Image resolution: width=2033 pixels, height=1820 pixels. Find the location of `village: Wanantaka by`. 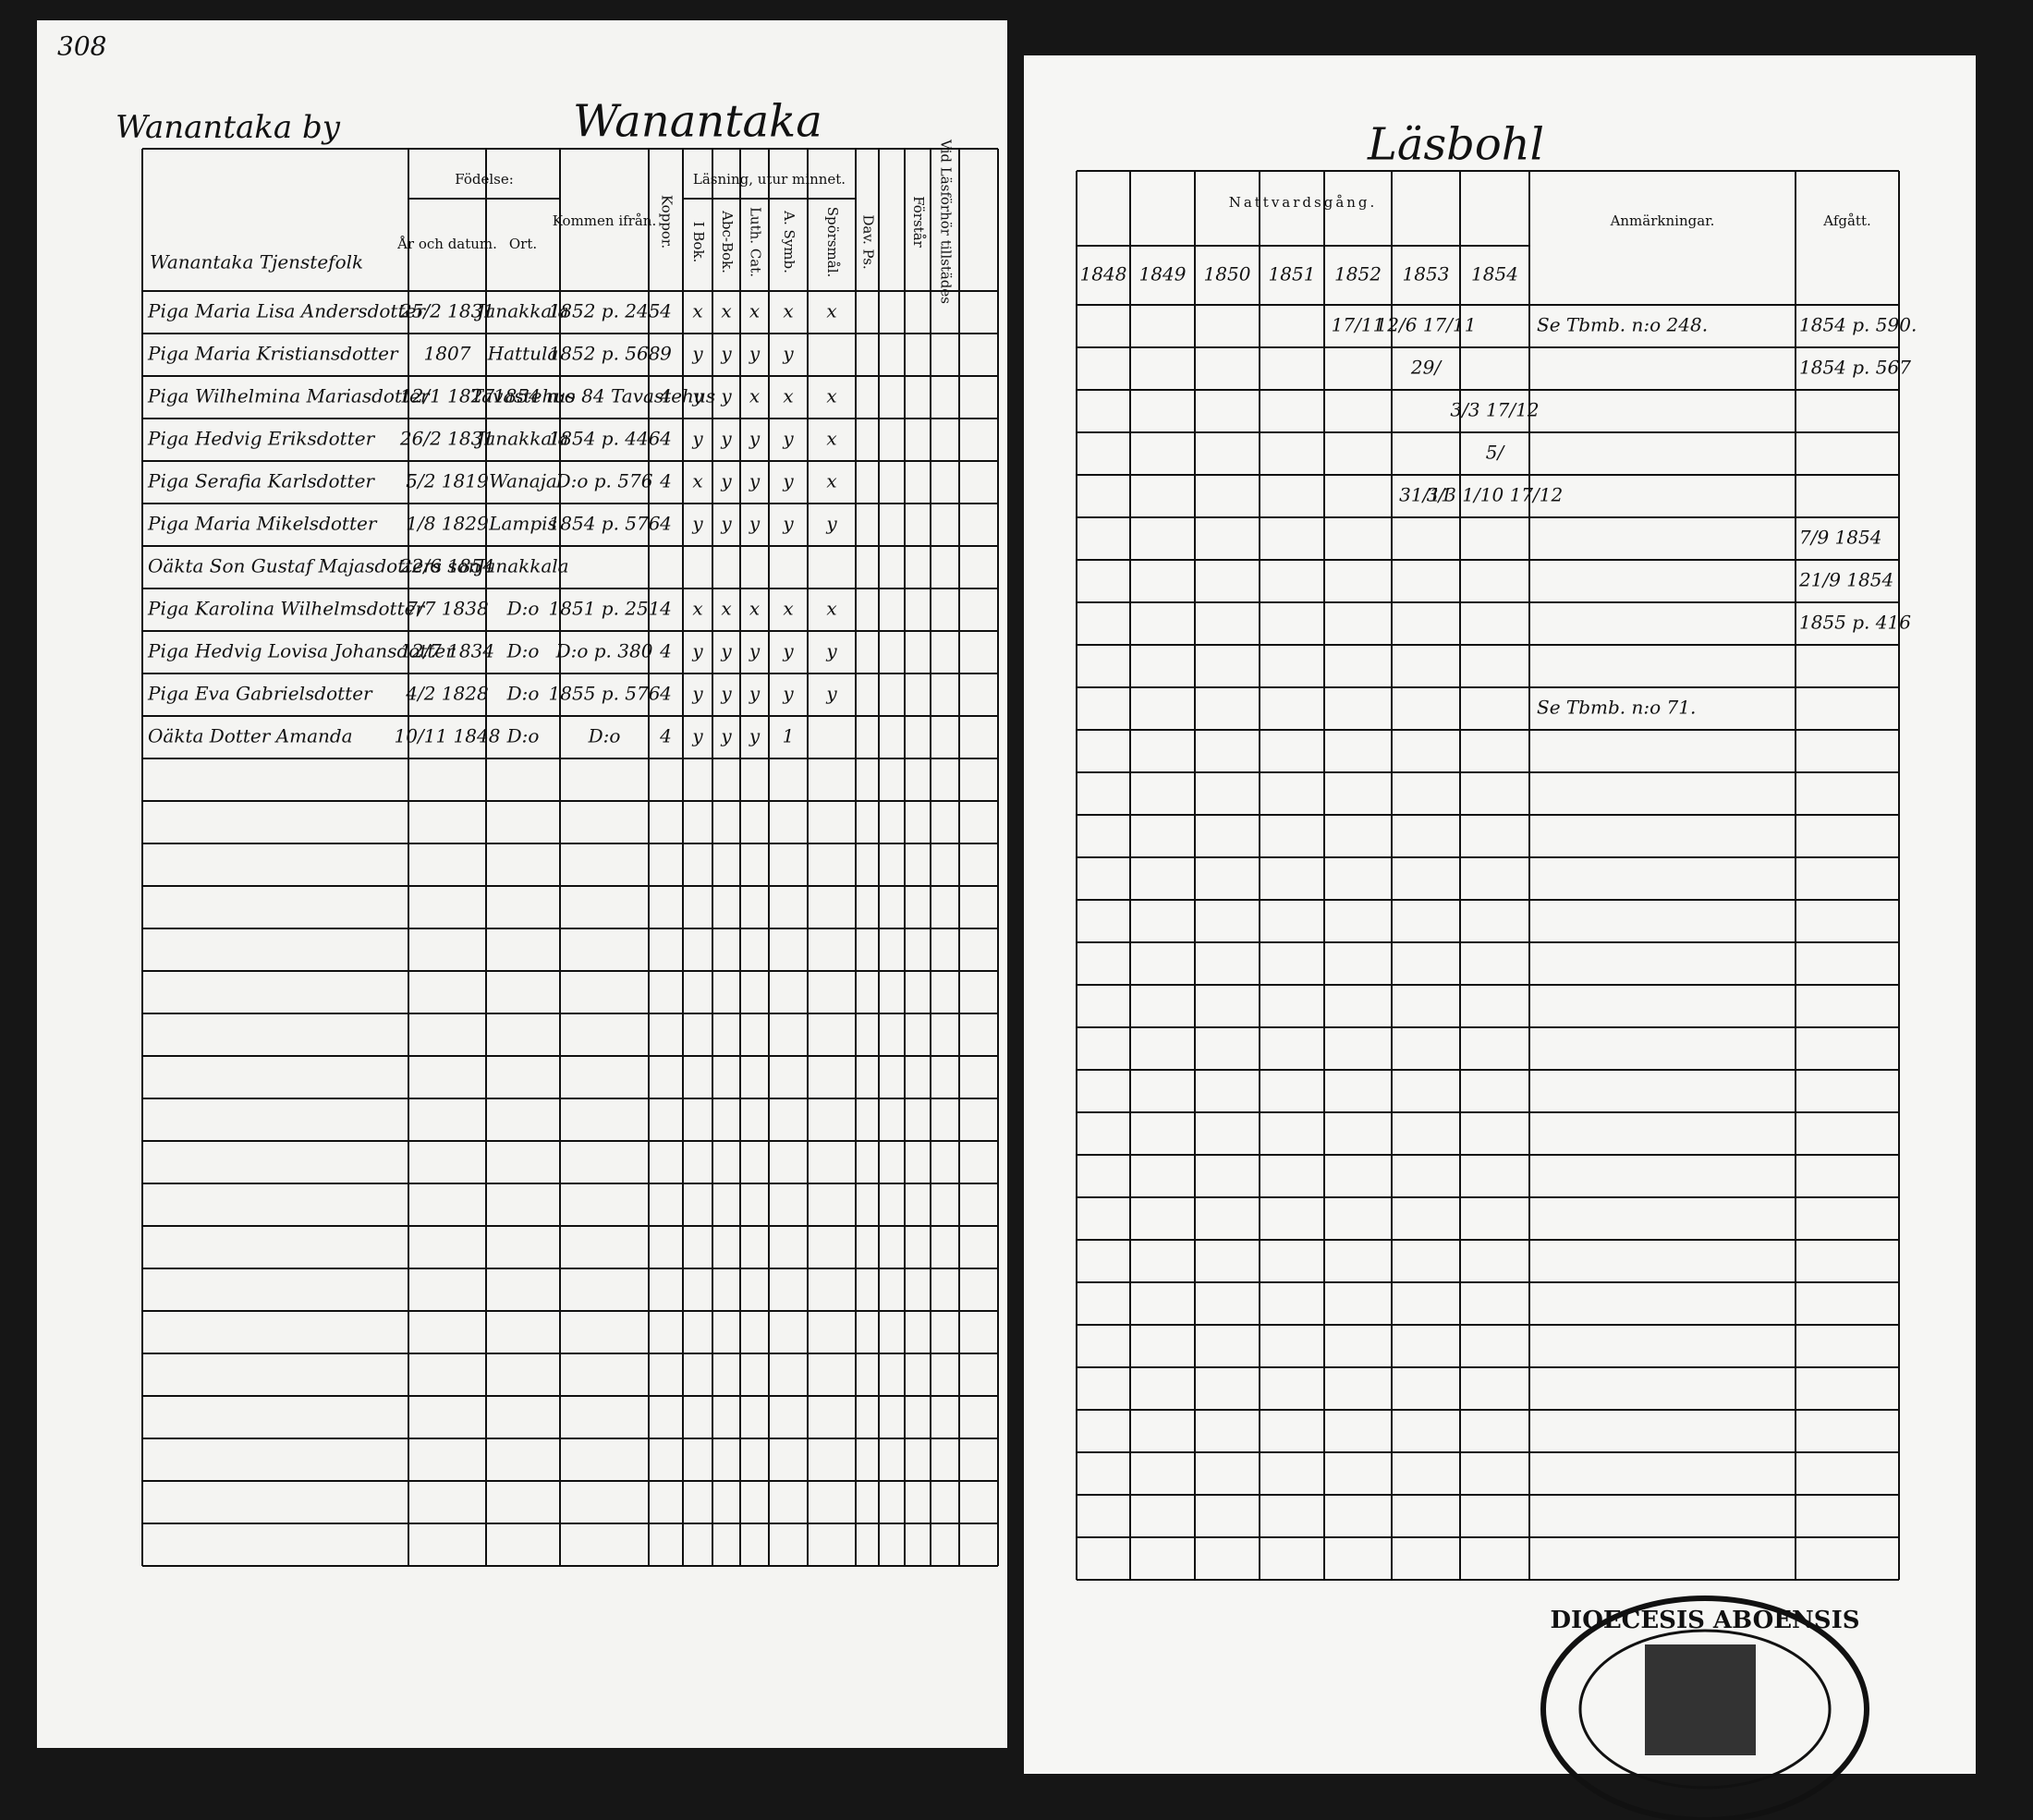

village: Wanantaka by is located at coordinates (228, 127).